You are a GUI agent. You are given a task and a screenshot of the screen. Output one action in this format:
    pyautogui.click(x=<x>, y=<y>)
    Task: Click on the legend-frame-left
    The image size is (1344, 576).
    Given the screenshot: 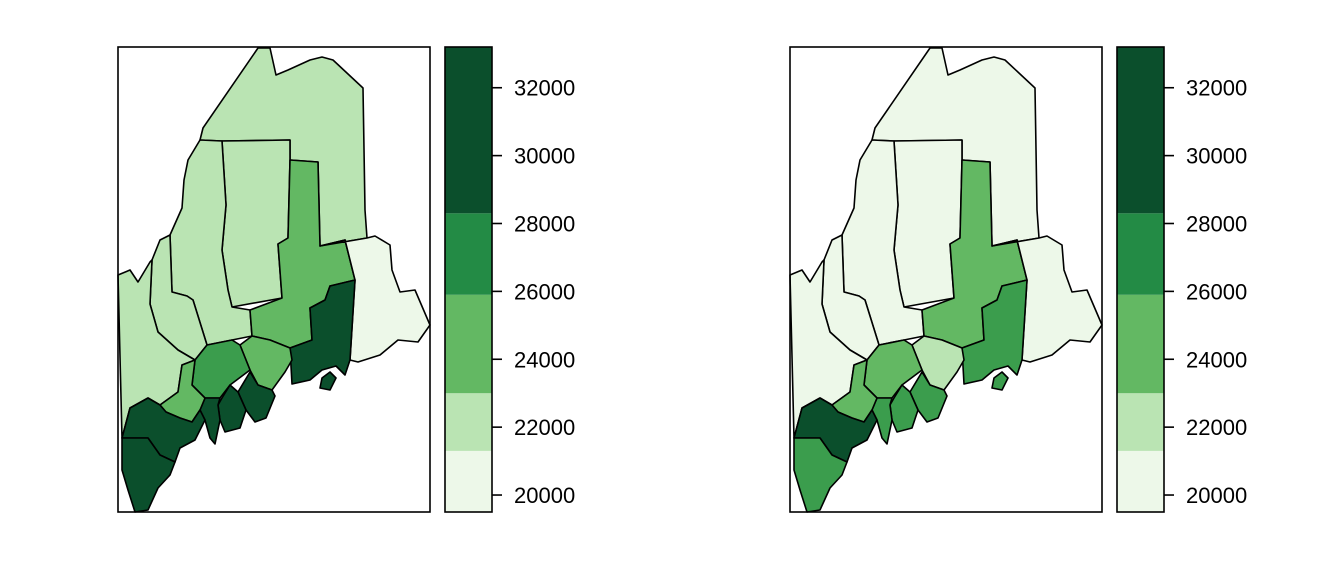 What is the action you would take?
    pyautogui.click(x=468, y=279)
    